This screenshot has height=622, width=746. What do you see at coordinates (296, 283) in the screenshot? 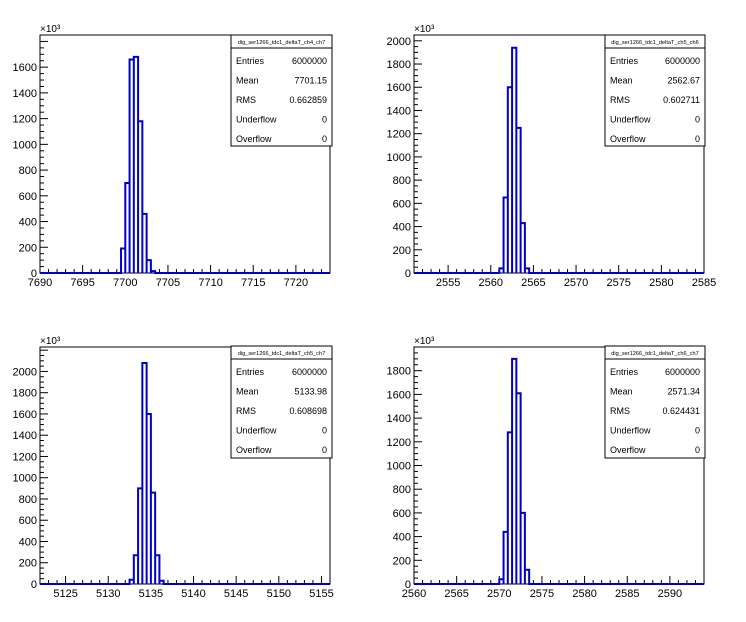
I see `x-tick-label: 7720` at bounding box center [296, 283].